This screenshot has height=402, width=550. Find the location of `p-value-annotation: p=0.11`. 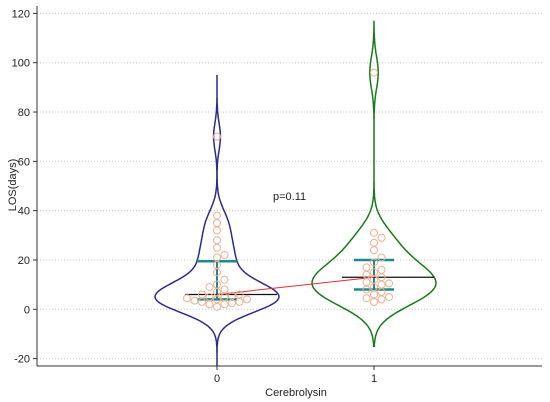

p-value-annotation: p=0.11 is located at coordinates (289, 197).